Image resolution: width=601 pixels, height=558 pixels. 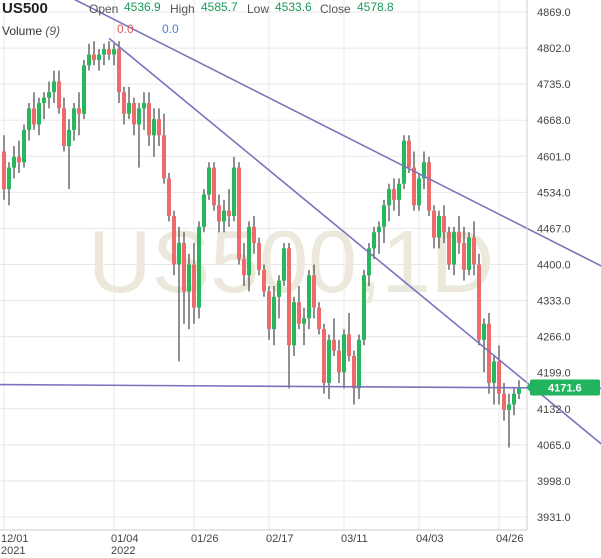 What do you see at coordinates (31, 31) in the screenshot?
I see `volume-indicator-label: Volume (9)` at bounding box center [31, 31].